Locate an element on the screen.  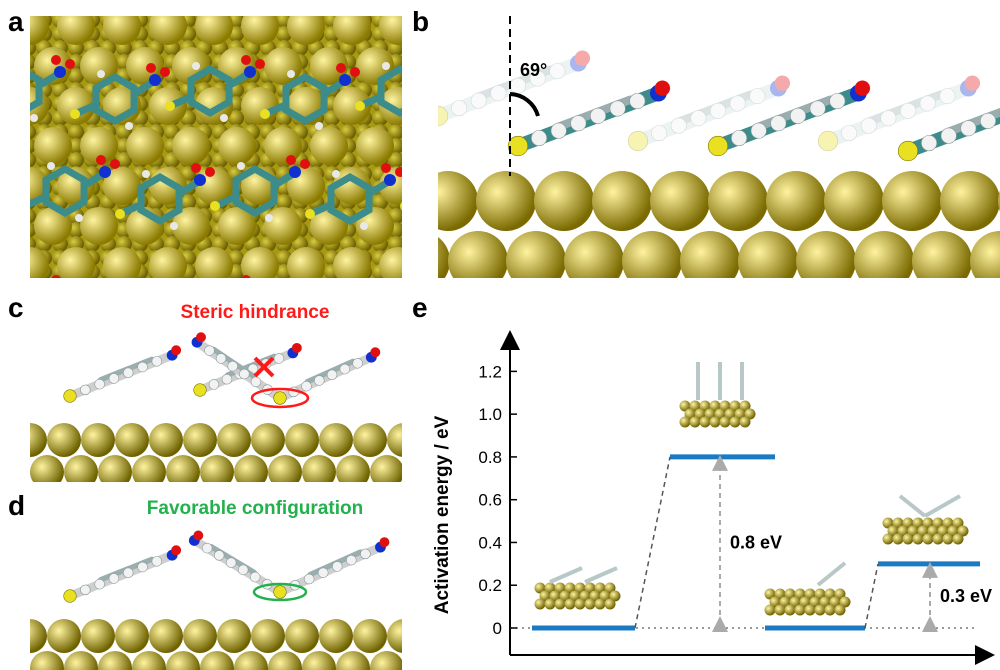
y-axis-label: Activation energy / eV is located at coordinates (442, 514).